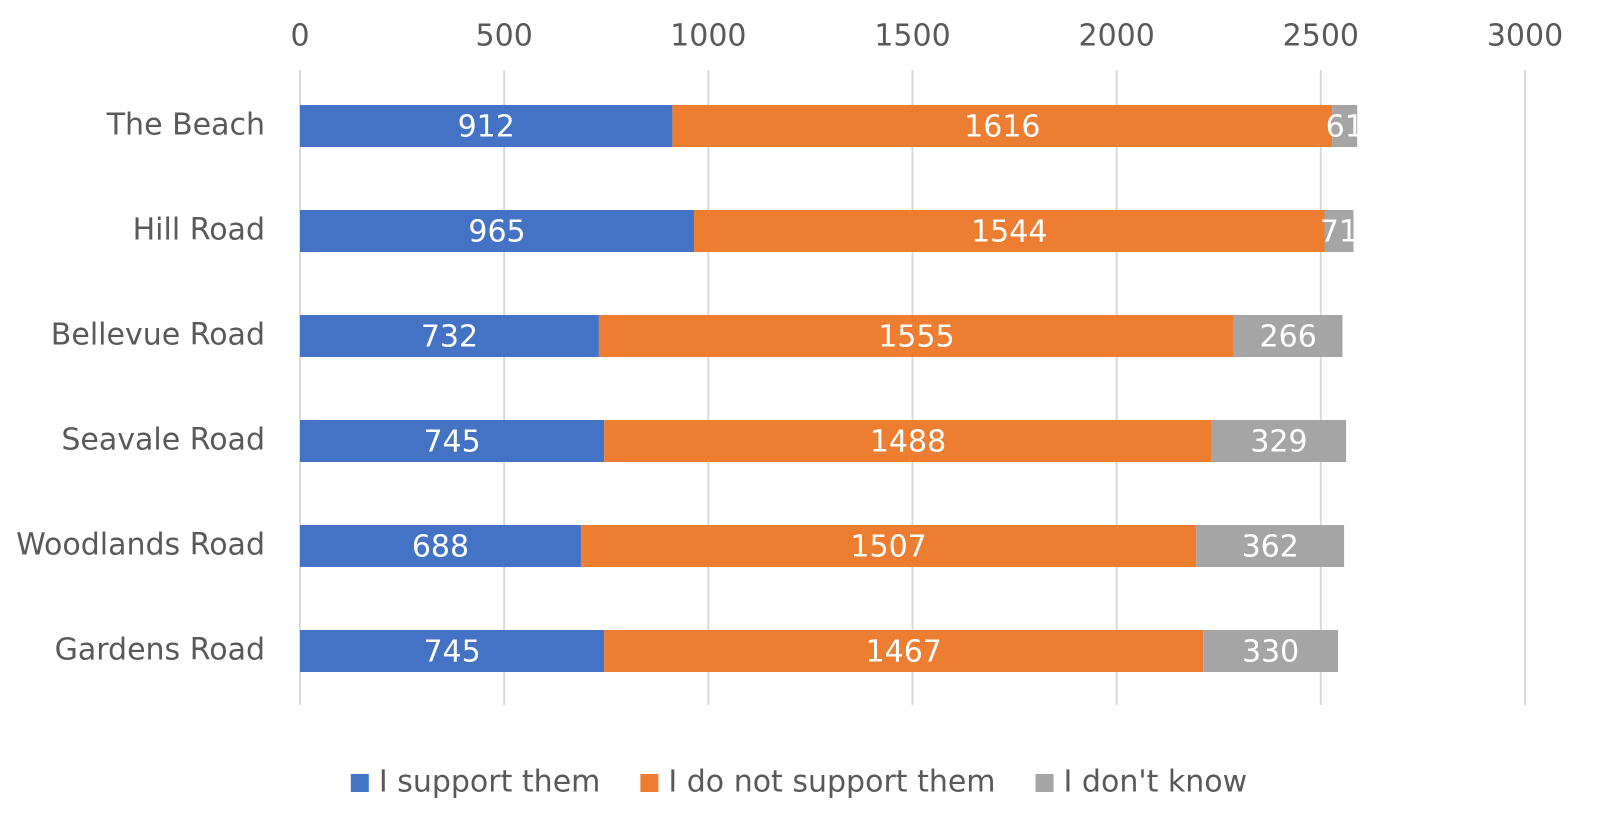 This screenshot has height=817, width=1598. I want to click on data-label: 362, so click(1270, 547).